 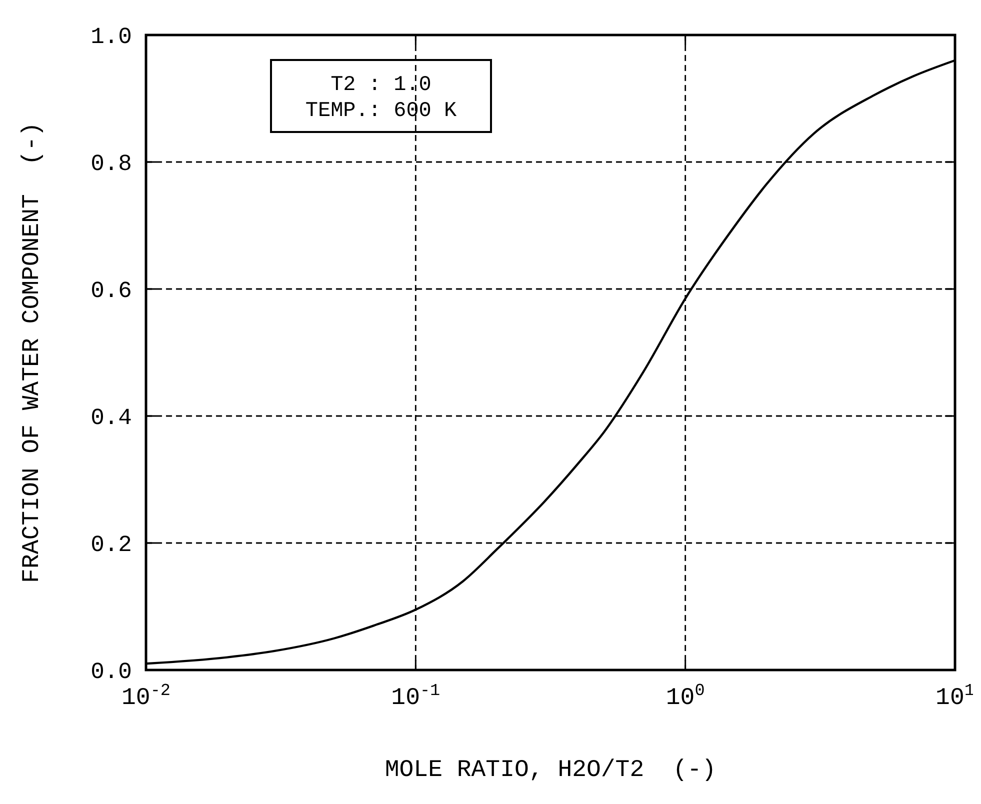 What do you see at coordinates (111, 291) in the screenshot?
I see `y-tick-label: 0.6` at bounding box center [111, 291].